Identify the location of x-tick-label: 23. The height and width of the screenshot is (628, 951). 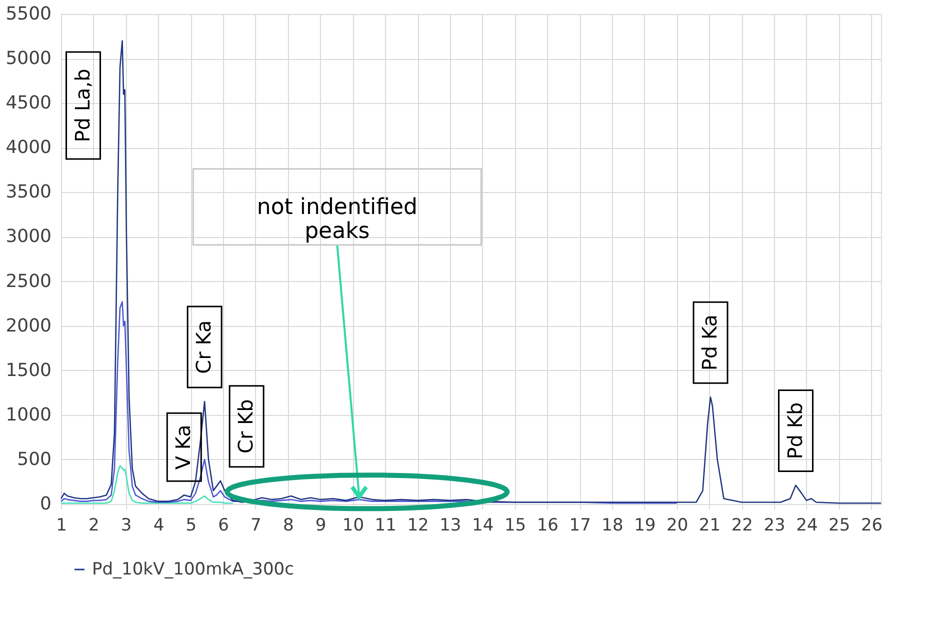
(775, 526).